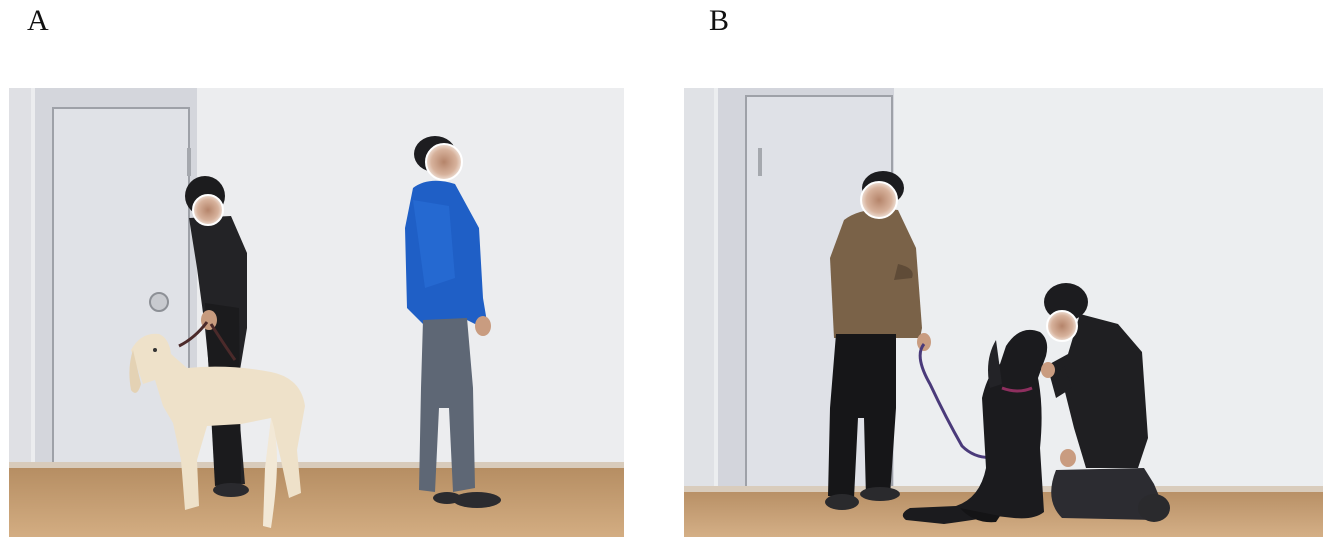 This screenshot has height=537, width=1327. Describe the element at coordinates (208, 210) in the screenshot. I see `face-blur-left-man` at that location.